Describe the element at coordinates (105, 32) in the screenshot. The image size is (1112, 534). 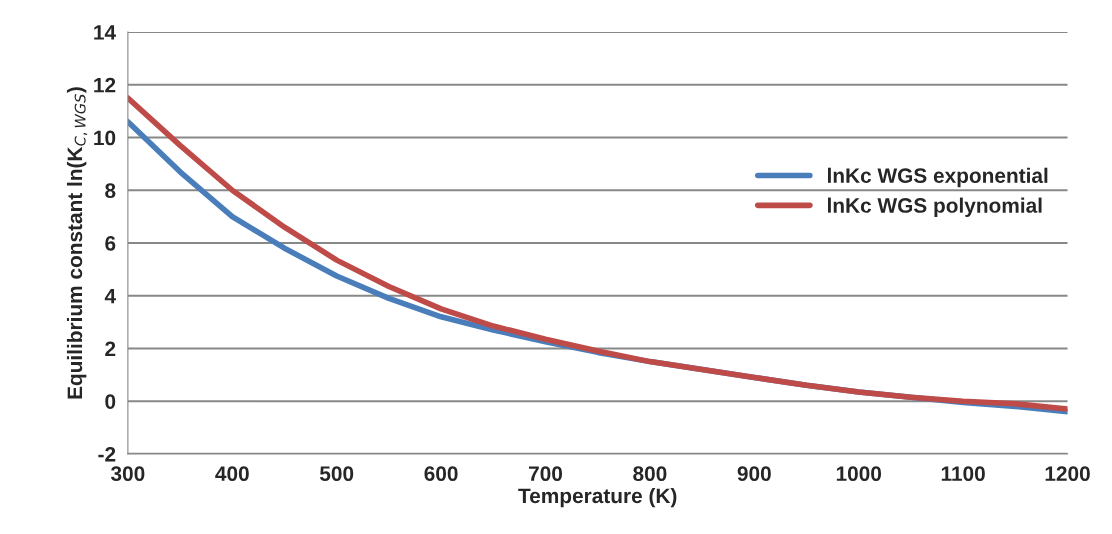
I see `y-tick-label: 14` at that location.